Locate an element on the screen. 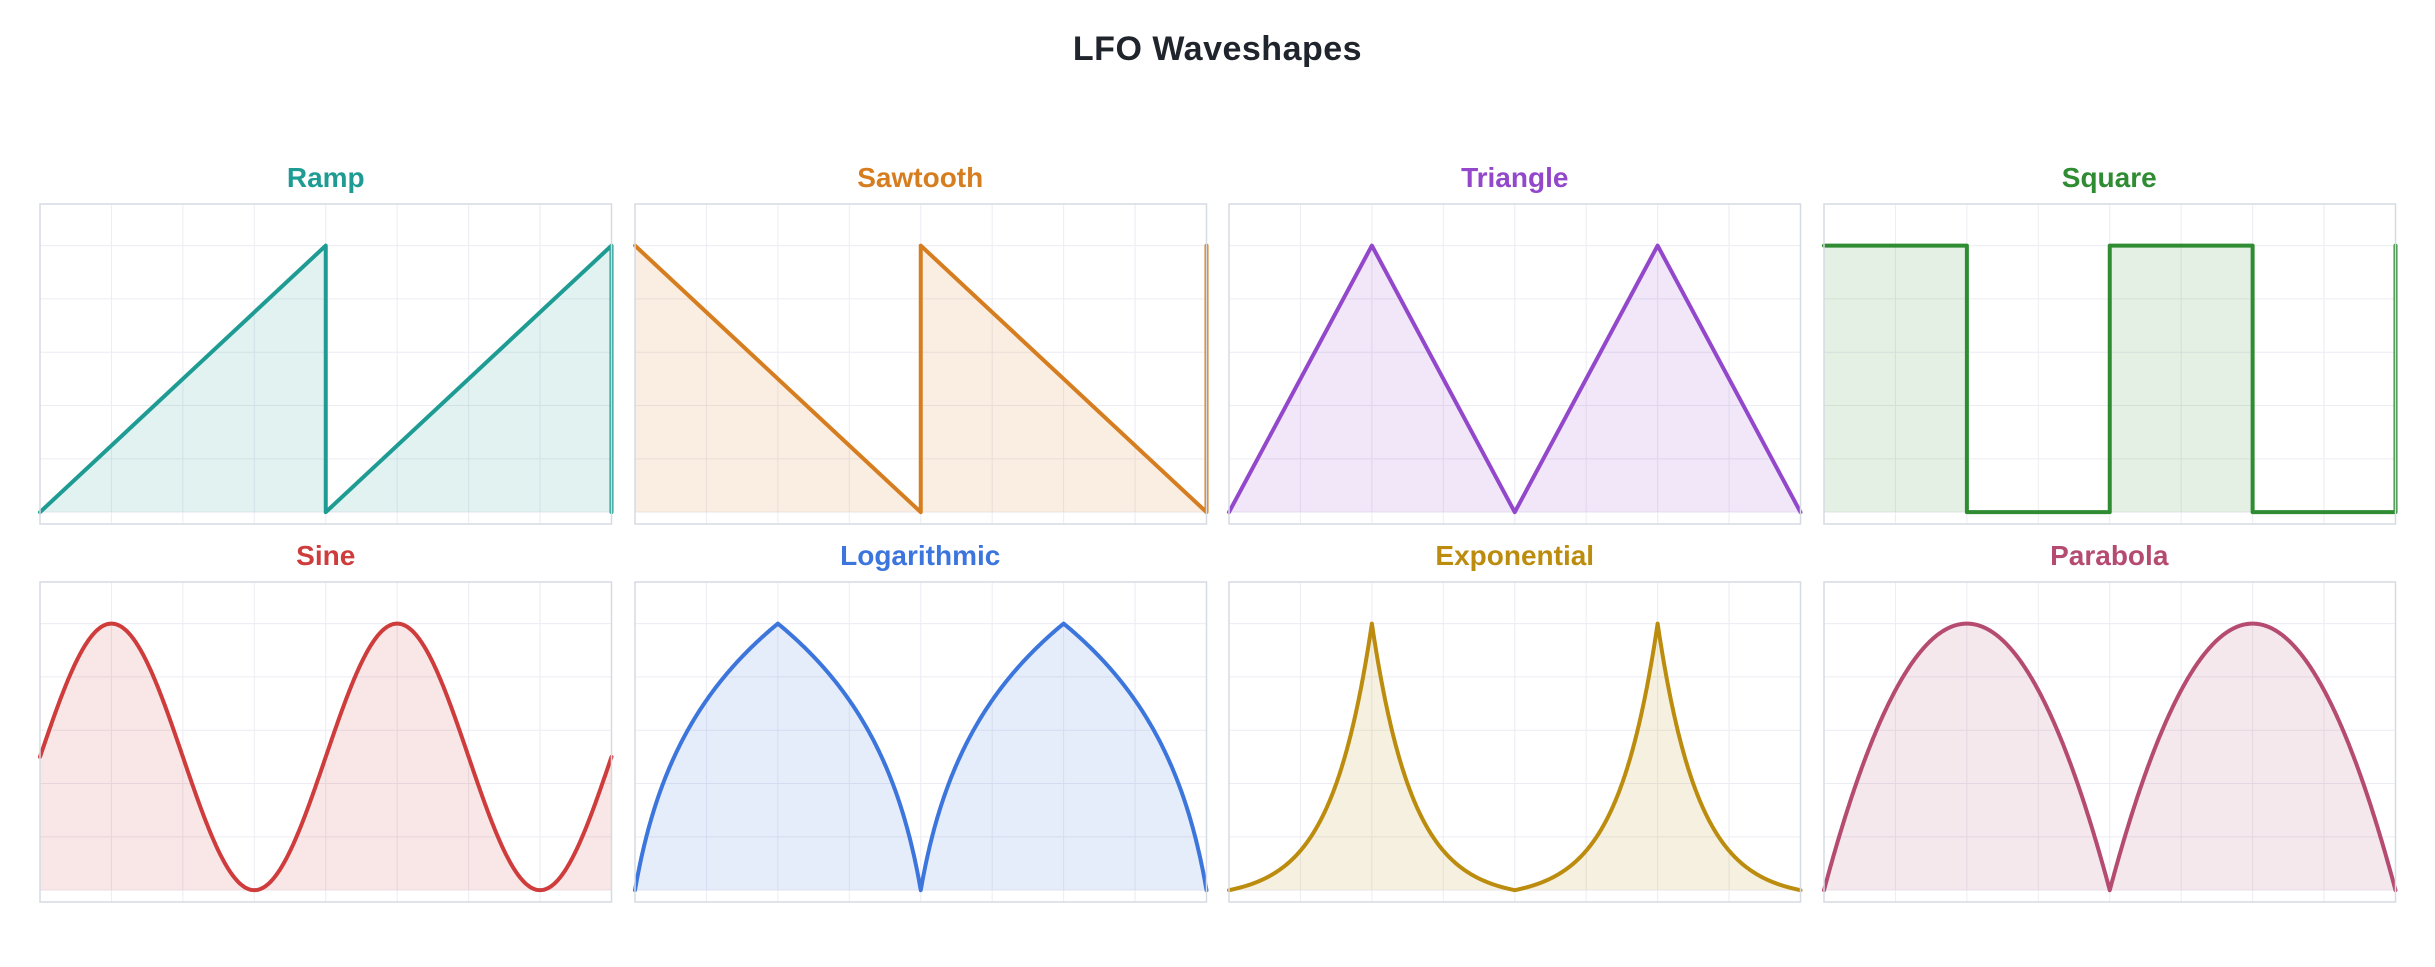  subplot-title-exponential: Exponential is located at coordinates (1515, 555).